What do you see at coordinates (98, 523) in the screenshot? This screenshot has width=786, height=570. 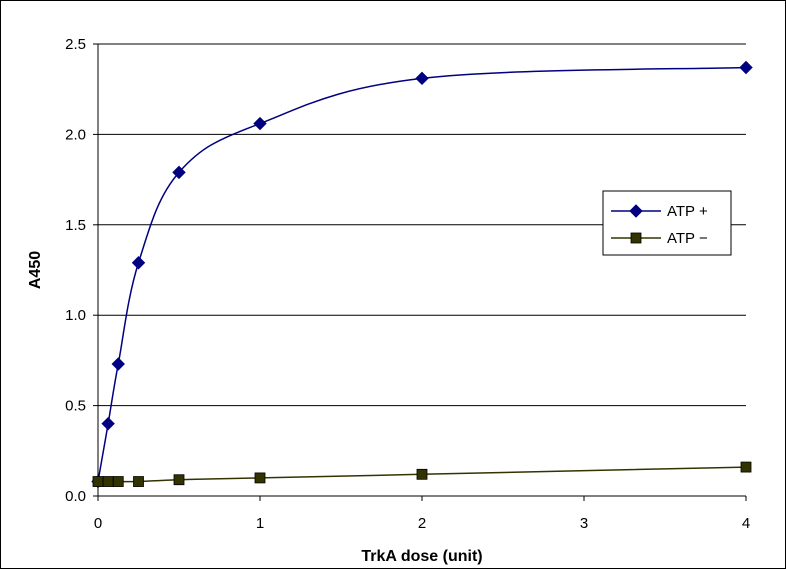 I see `x-tick-label: 0` at bounding box center [98, 523].